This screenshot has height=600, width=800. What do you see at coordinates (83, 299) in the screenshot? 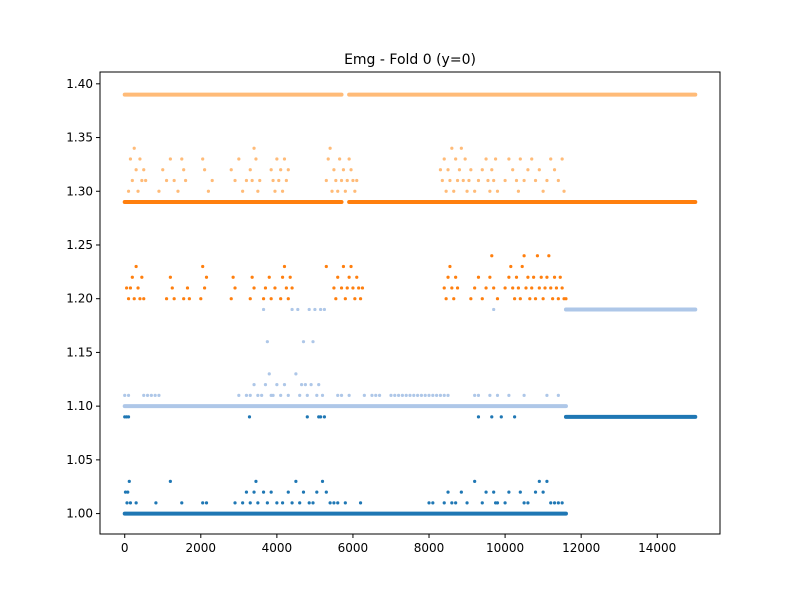
I see `y-axis: 1.00 1.05 1.10 1.15 1.20 1.25 1.30 1.35 1.40` at bounding box center [83, 299].